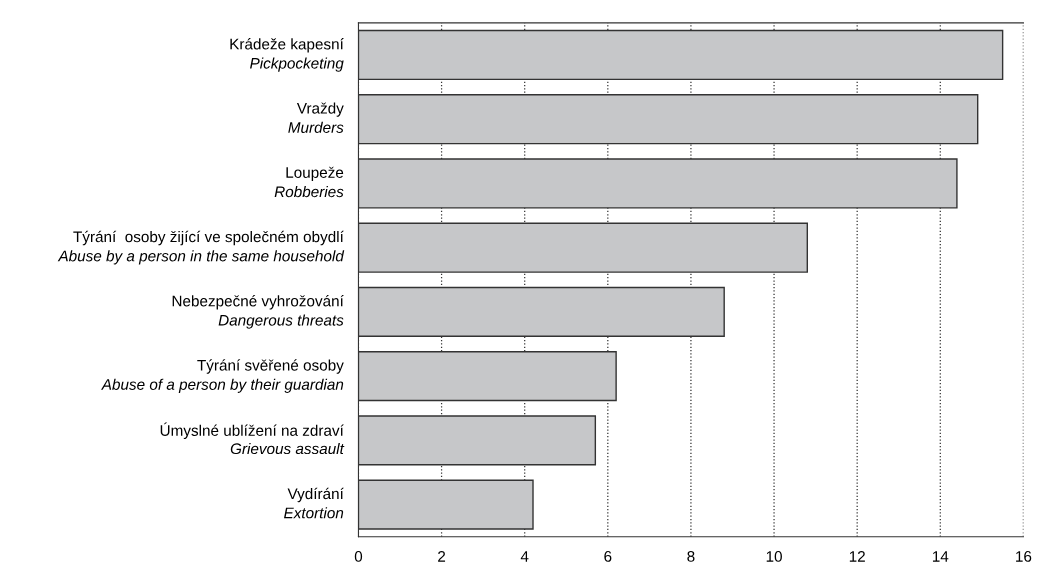 Image resolution: width=1039 pixels, height=571 pixels. What do you see at coordinates (201, 247) in the screenshot?
I see `y-tick-label: Týrání osoby žijící ve společném obydlí Abuse by a person in the same household` at bounding box center [201, 247].